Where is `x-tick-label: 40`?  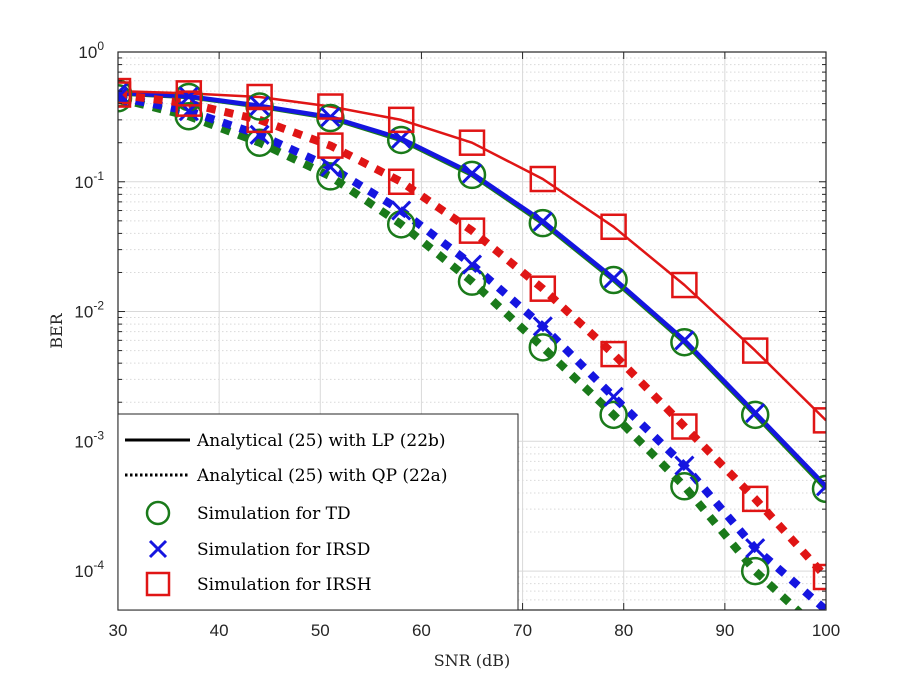 x-tick-label: 40 is located at coordinates (219, 630).